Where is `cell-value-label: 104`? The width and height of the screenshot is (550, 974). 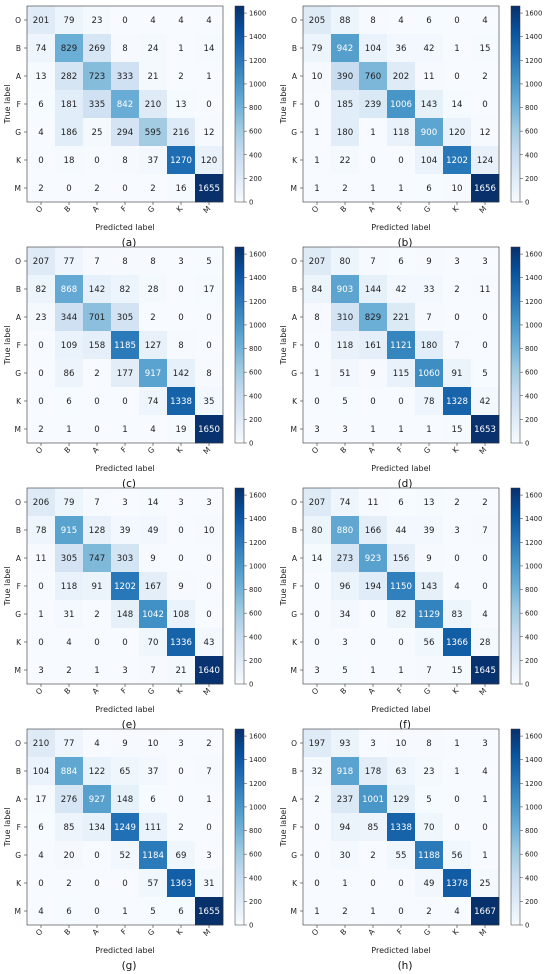 cell-value-label: 104 is located at coordinates (429, 161).